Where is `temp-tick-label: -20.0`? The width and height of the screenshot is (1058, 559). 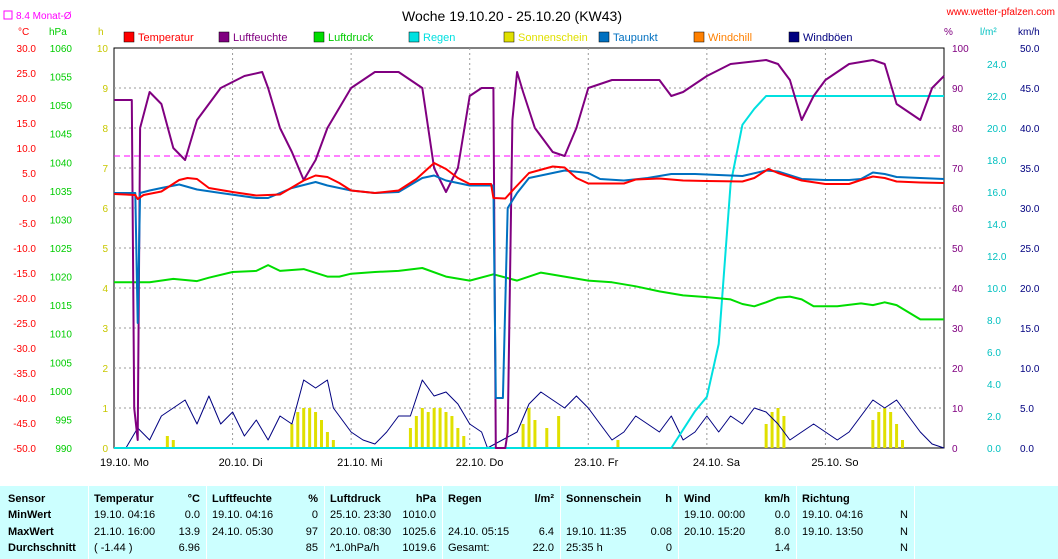 temp-tick-label: -20.0 is located at coordinates (24, 299).